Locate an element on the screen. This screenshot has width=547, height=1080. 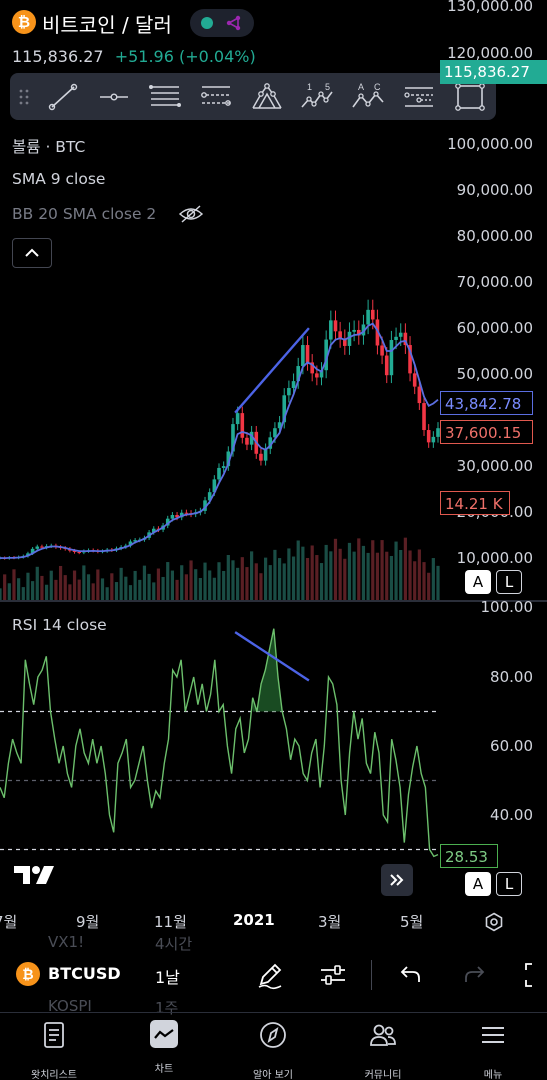
tradingview-logo-icon is located at coordinates (37, 874).